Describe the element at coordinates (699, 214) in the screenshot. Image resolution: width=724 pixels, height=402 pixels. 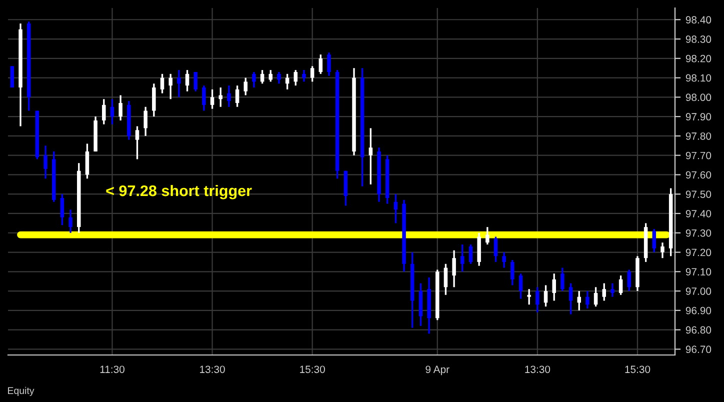
I see `y-tick-label: 97.40` at that location.